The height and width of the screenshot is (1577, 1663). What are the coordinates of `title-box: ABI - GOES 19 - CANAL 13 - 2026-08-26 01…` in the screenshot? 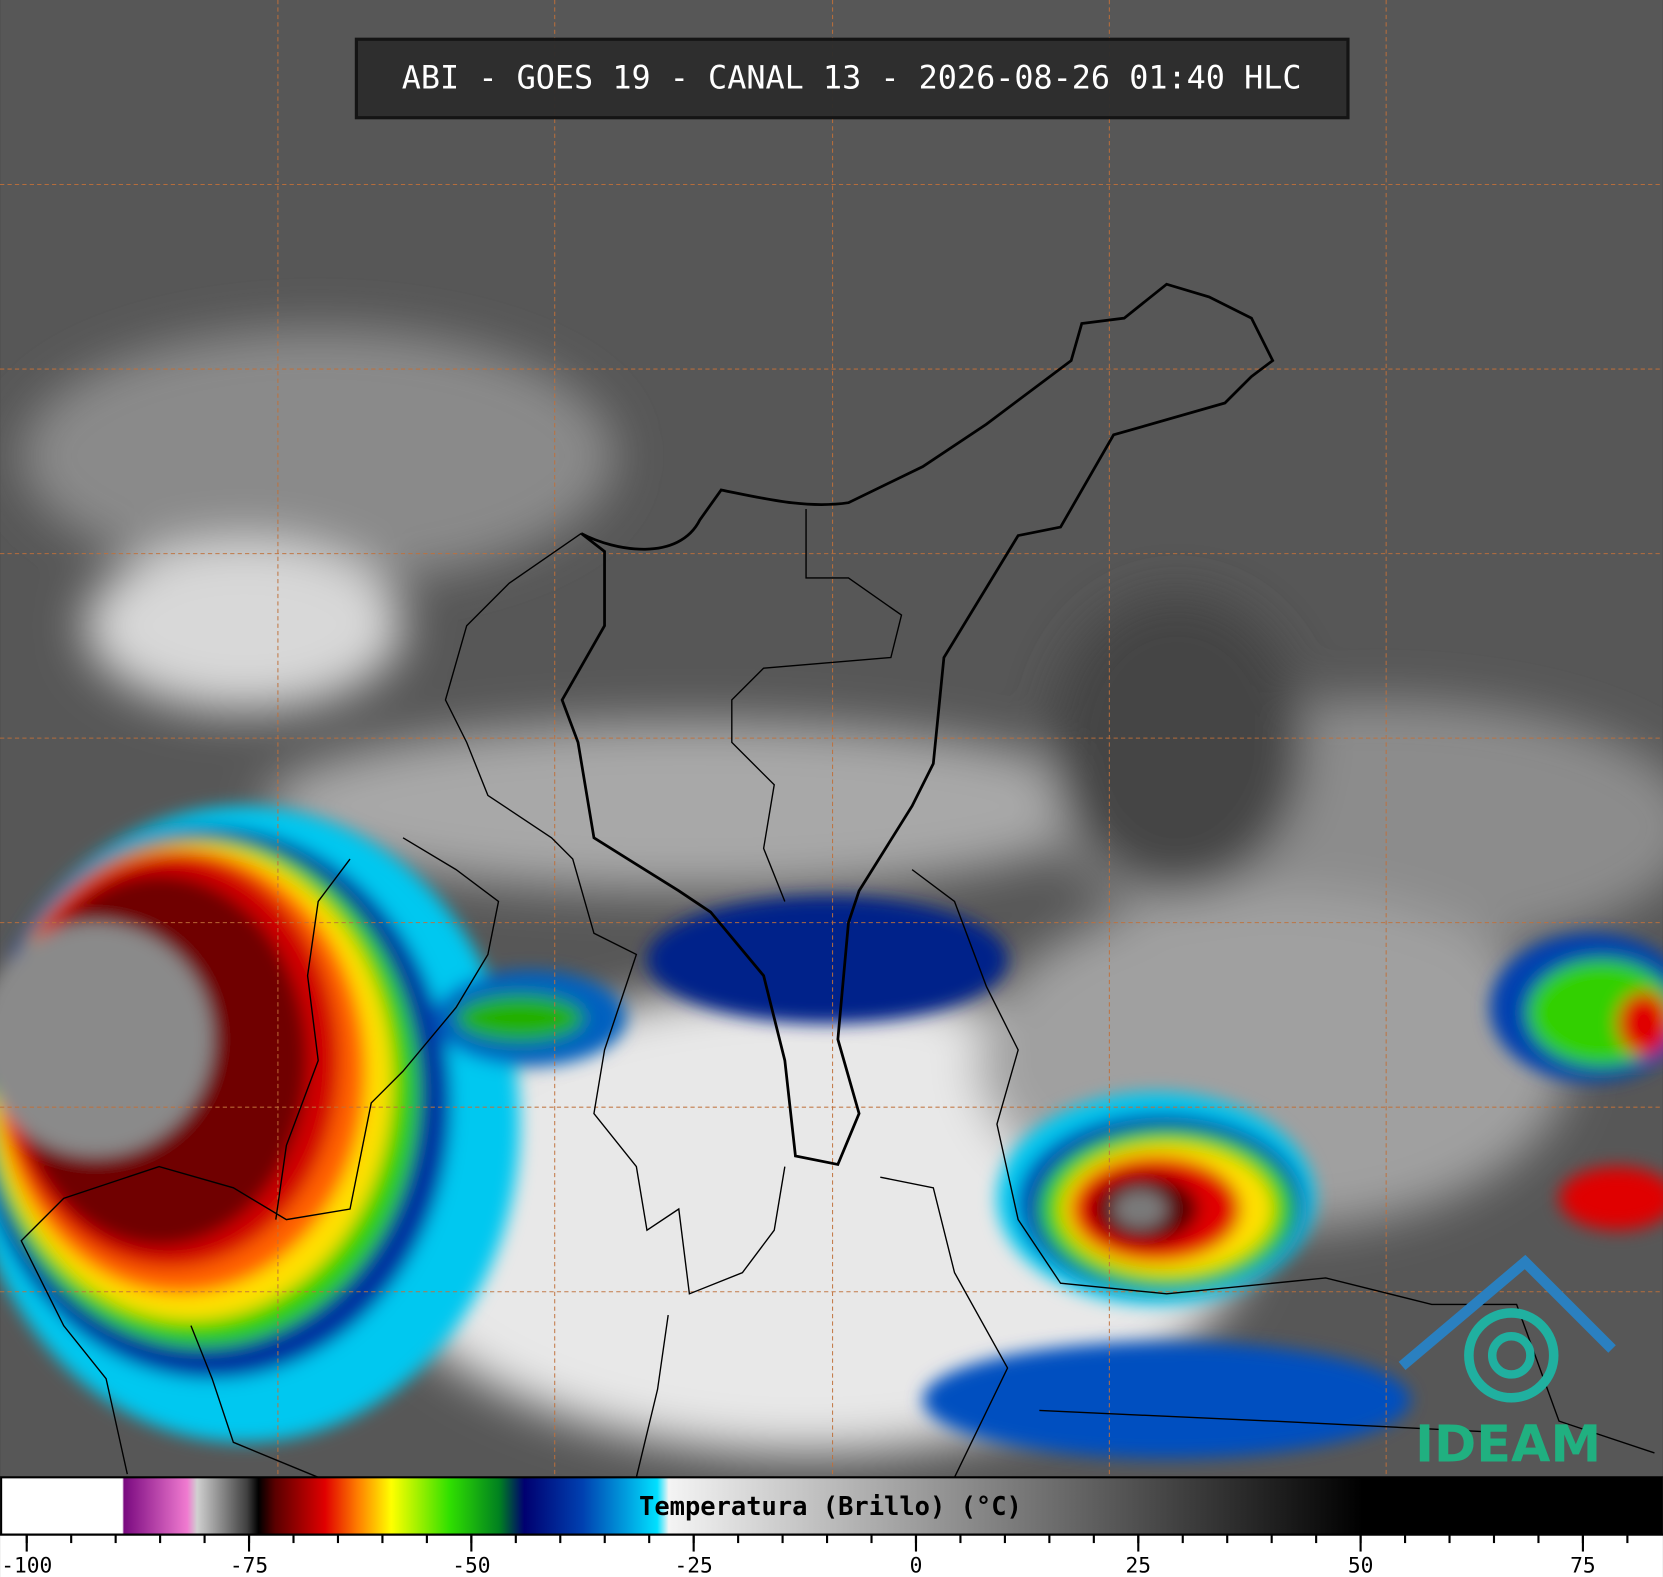 It's located at (852, 78).